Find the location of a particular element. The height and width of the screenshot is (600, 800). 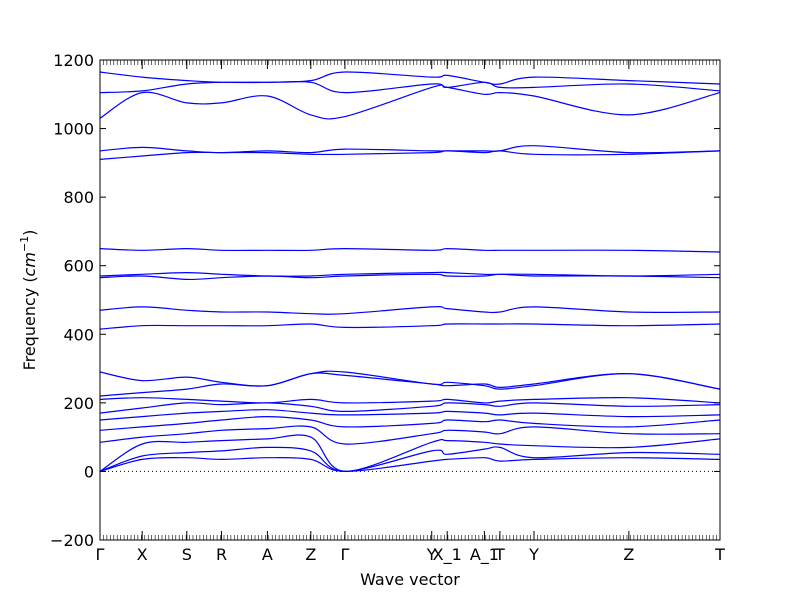

x-axis-label: Wave vector is located at coordinates (410, 579).